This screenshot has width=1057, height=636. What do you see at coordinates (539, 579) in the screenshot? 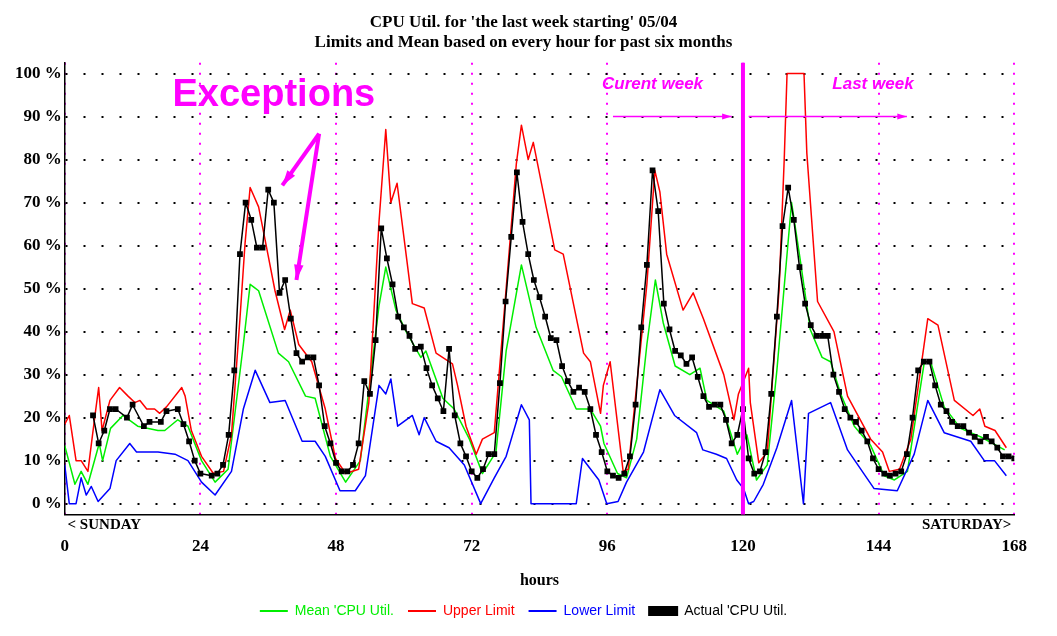
I see `x-axis-title: hours` at bounding box center [539, 579].